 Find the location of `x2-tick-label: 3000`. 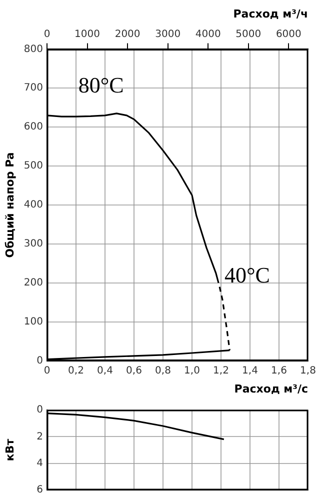

x2-tick-label: 3000 is located at coordinates (168, 34).